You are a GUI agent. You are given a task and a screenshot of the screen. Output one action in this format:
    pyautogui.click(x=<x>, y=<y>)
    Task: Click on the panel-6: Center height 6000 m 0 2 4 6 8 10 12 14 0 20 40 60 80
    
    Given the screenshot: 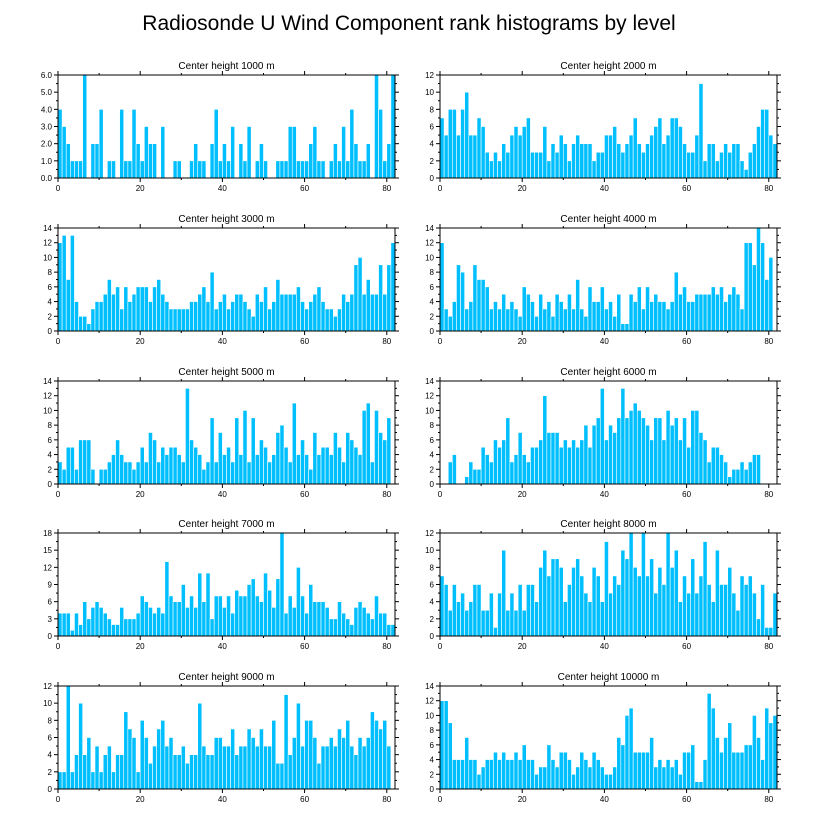 What is the action you would take?
    pyautogui.click(x=603, y=433)
    